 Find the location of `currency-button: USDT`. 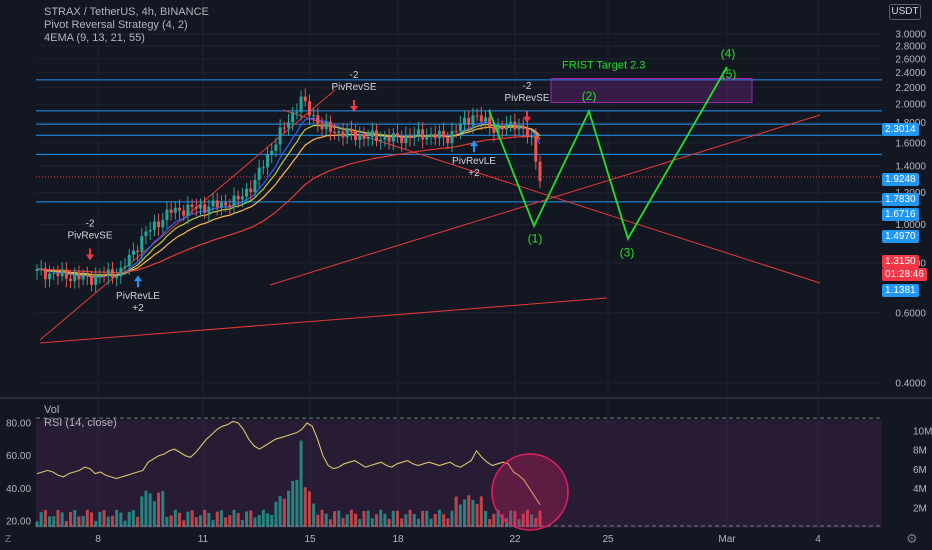

currency-button: USDT is located at coordinates (905, 12).